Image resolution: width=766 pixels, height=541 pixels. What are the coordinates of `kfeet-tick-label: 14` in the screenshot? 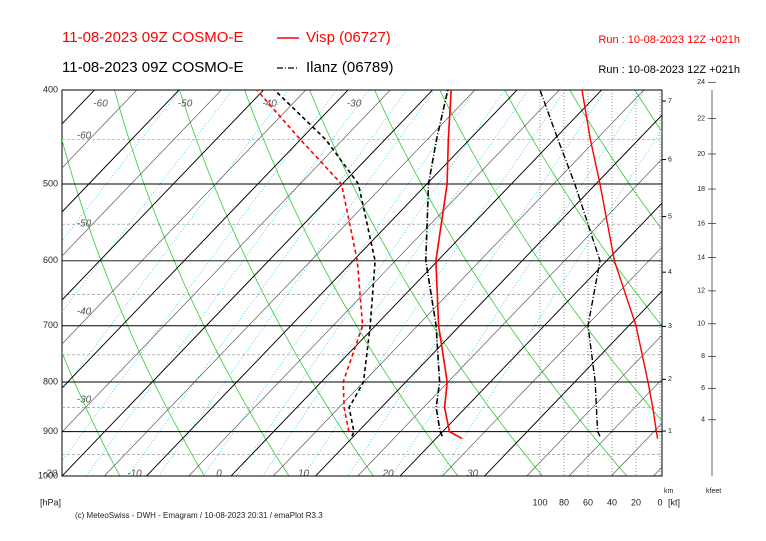 It's located at (701, 257).